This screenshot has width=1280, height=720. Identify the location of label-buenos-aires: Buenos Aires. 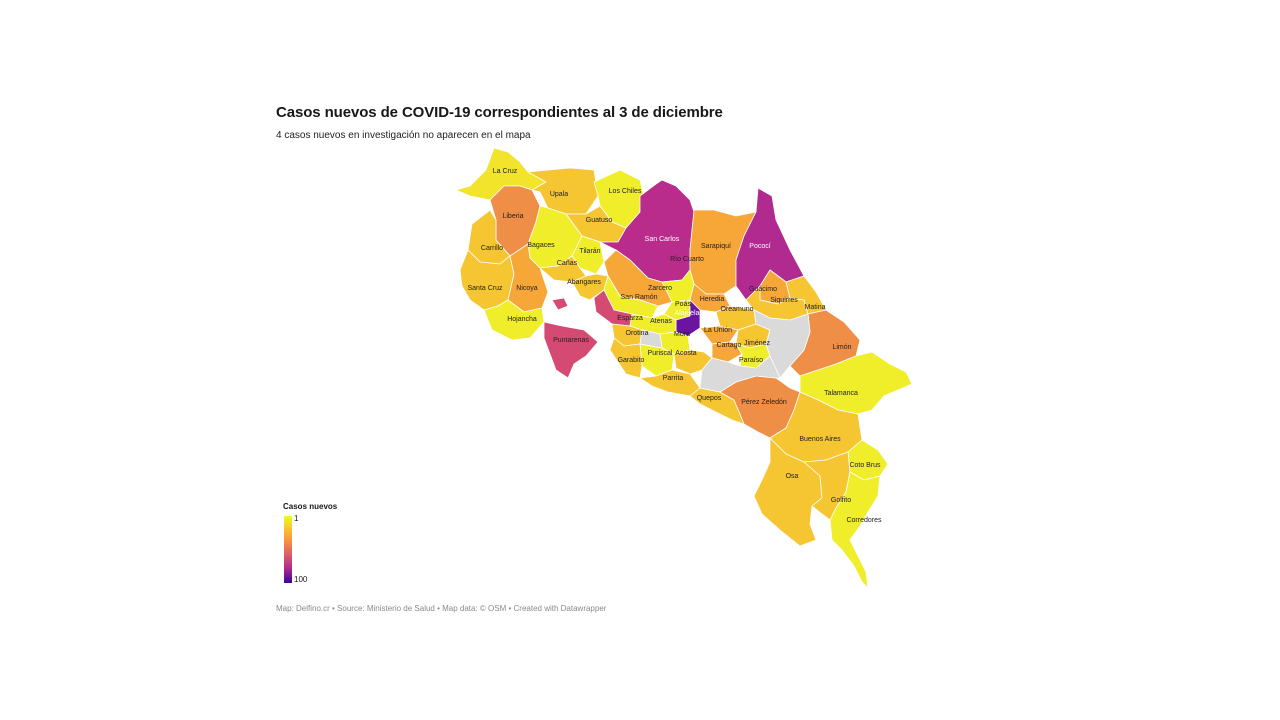
(820, 439).